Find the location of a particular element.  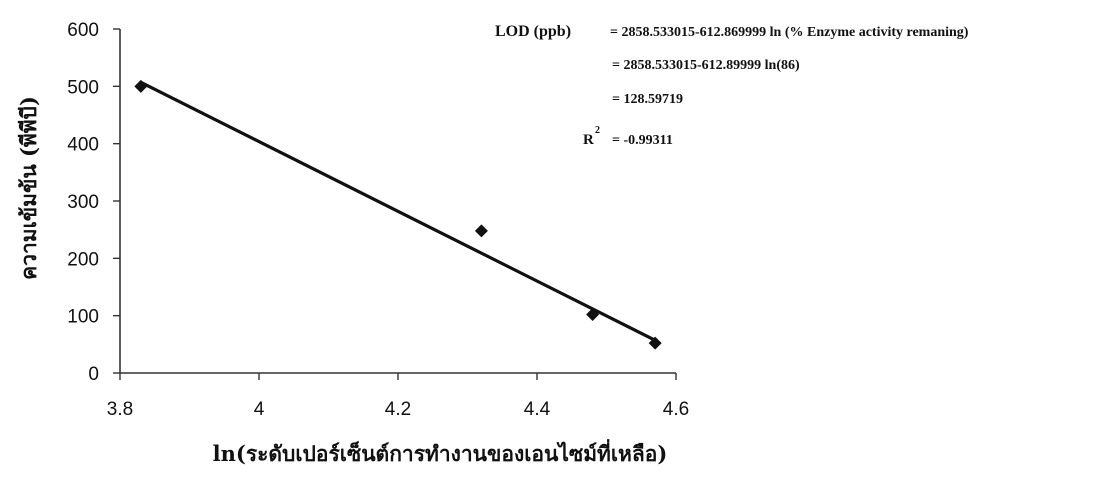

y-tick-label: 300 is located at coordinates (83, 202).